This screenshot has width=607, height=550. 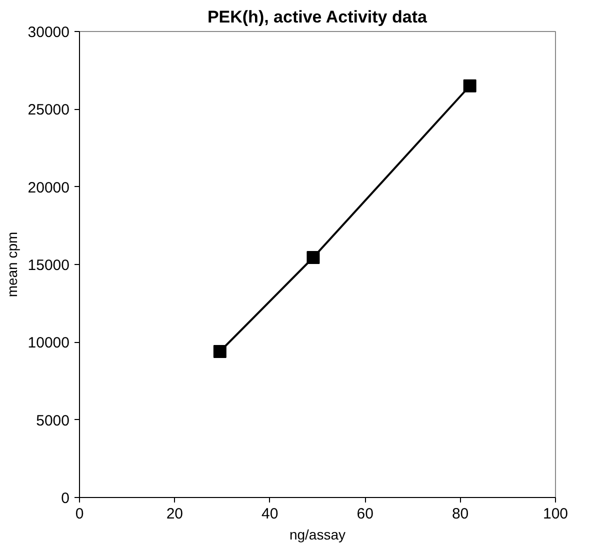 I want to click on x-tick-label: 80, so click(x=460, y=514).